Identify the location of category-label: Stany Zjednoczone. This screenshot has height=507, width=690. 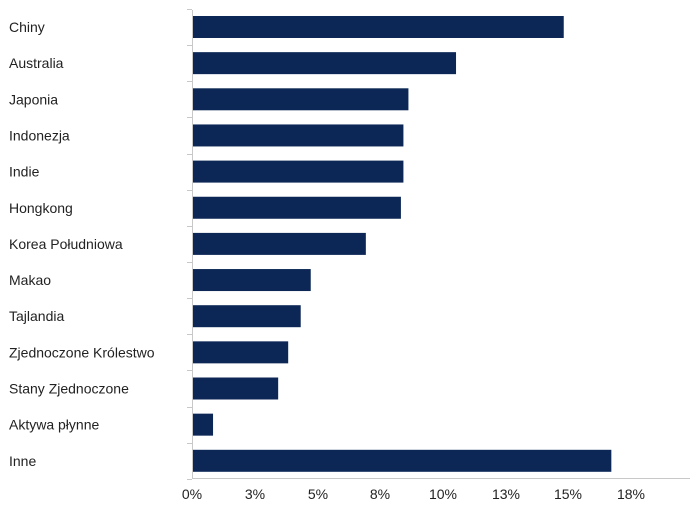
(69, 389).